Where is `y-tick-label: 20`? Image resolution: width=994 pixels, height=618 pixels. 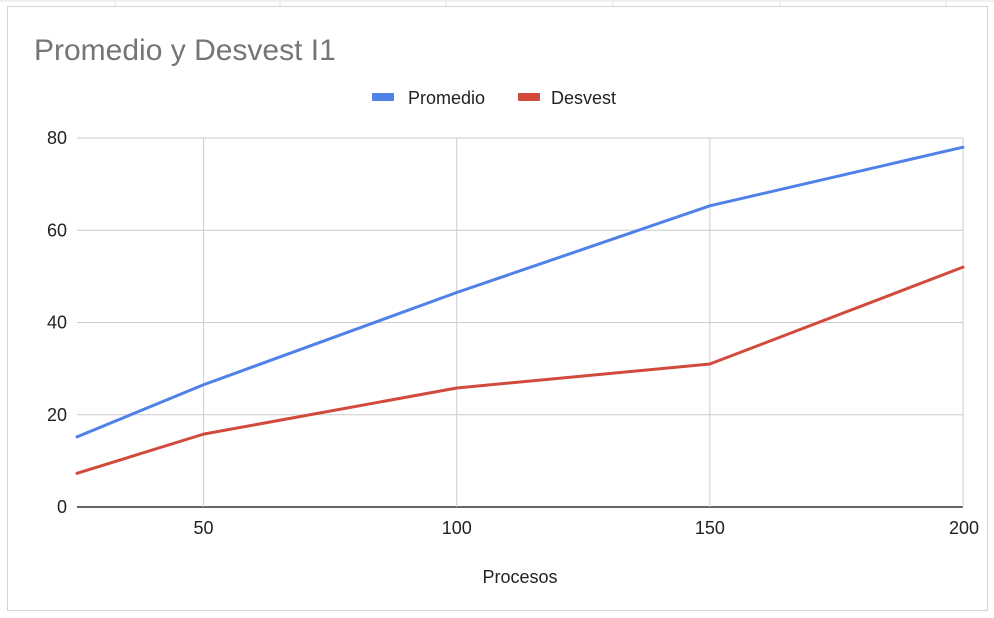 y-tick-label: 20 is located at coordinates (57, 415).